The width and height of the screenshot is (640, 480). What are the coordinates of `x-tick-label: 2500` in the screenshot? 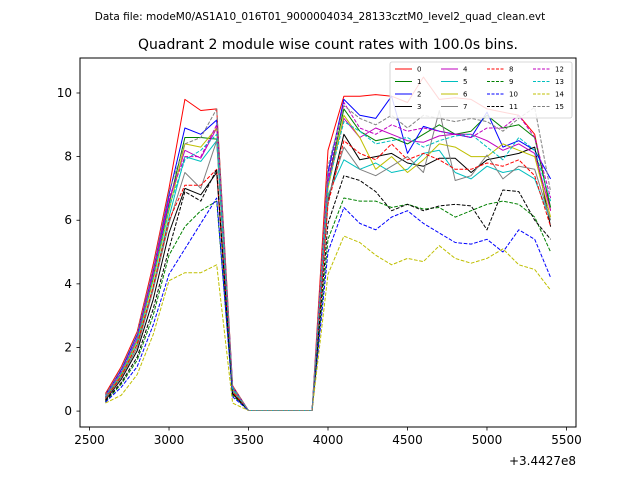 It's located at (89, 440).